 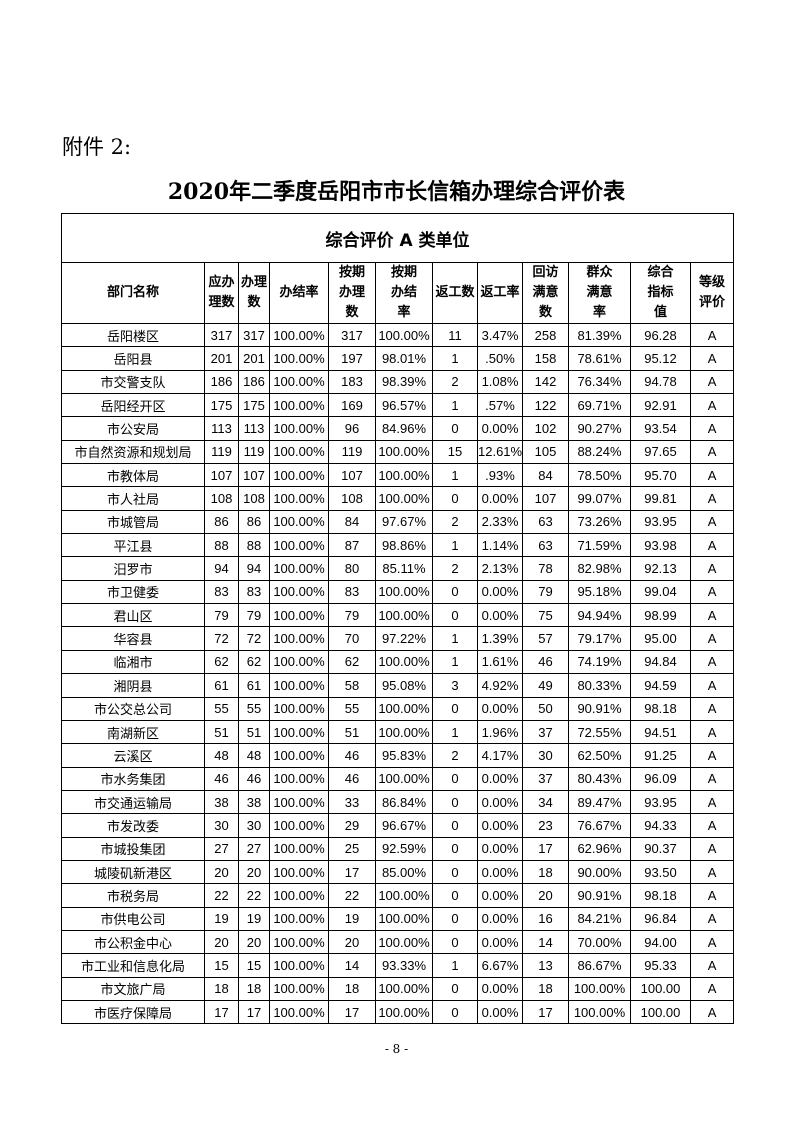 What do you see at coordinates (500, 452) in the screenshot?
I see `cell-rework-rate: 12.61%` at bounding box center [500, 452].